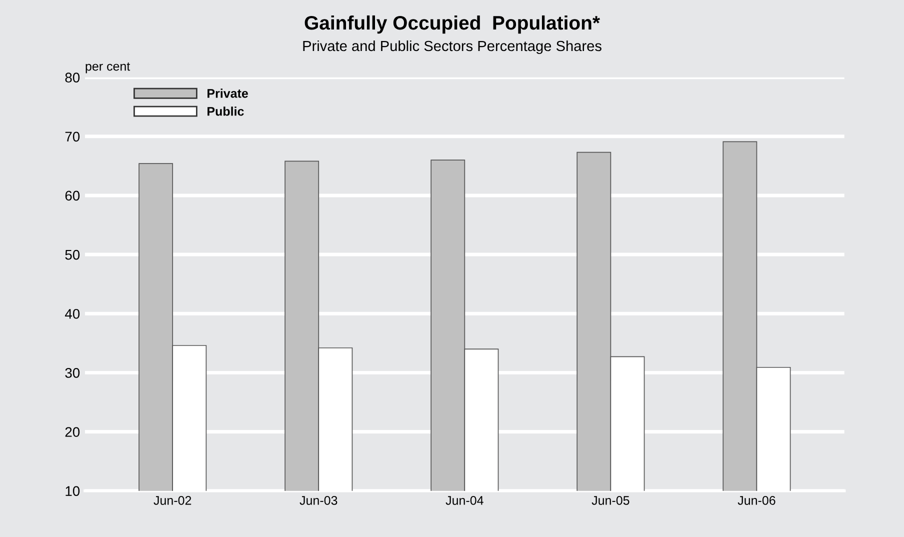  What do you see at coordinates (757, 500) in the screenshot?
I see `x-tick-label: Jun-06` at bounding box center [757, 500].